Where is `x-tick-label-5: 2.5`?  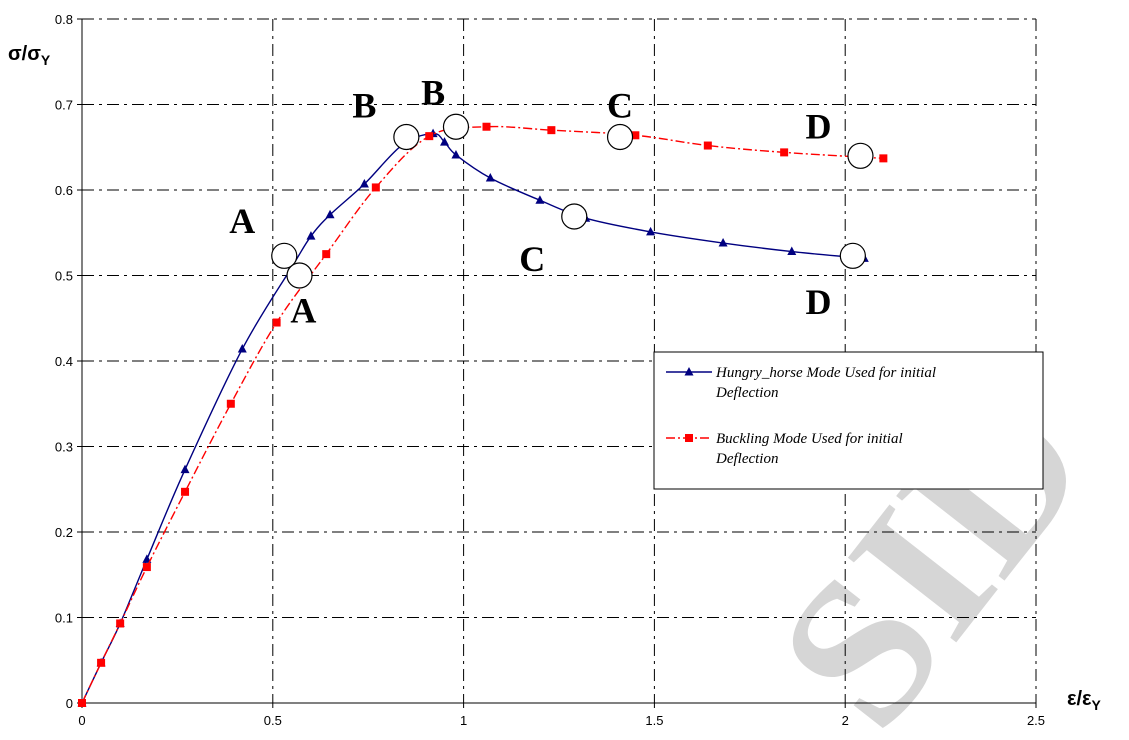
x-tick-label-5: 2.5 is located at coordinates (1036, 720).